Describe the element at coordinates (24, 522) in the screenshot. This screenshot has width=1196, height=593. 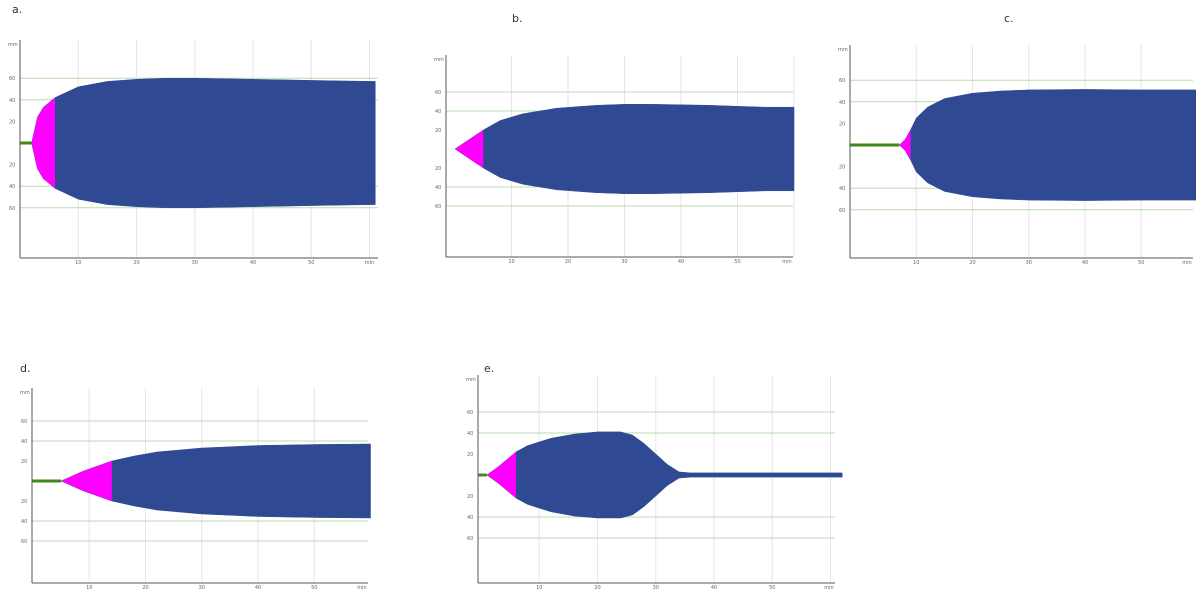
I see `y-tick-label-d-4: 40` at that location.